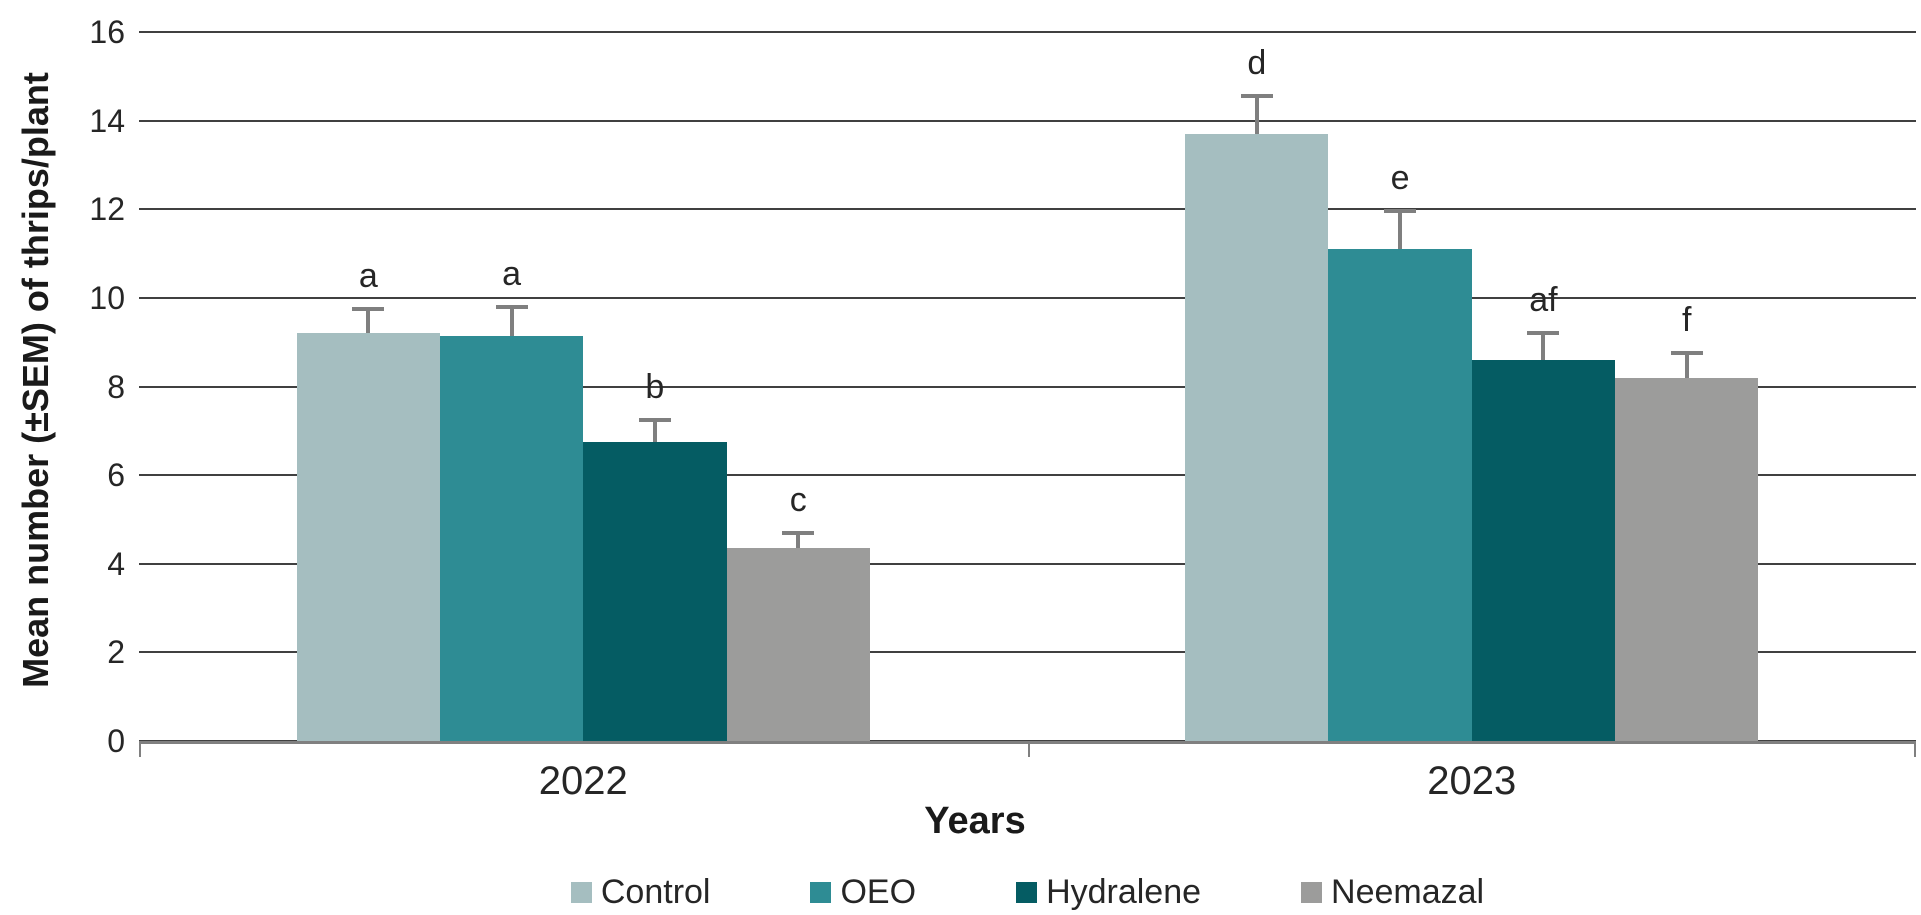 The image size is (1921, 915). I want to click on y-tick-label: 2, so click(116, 652).